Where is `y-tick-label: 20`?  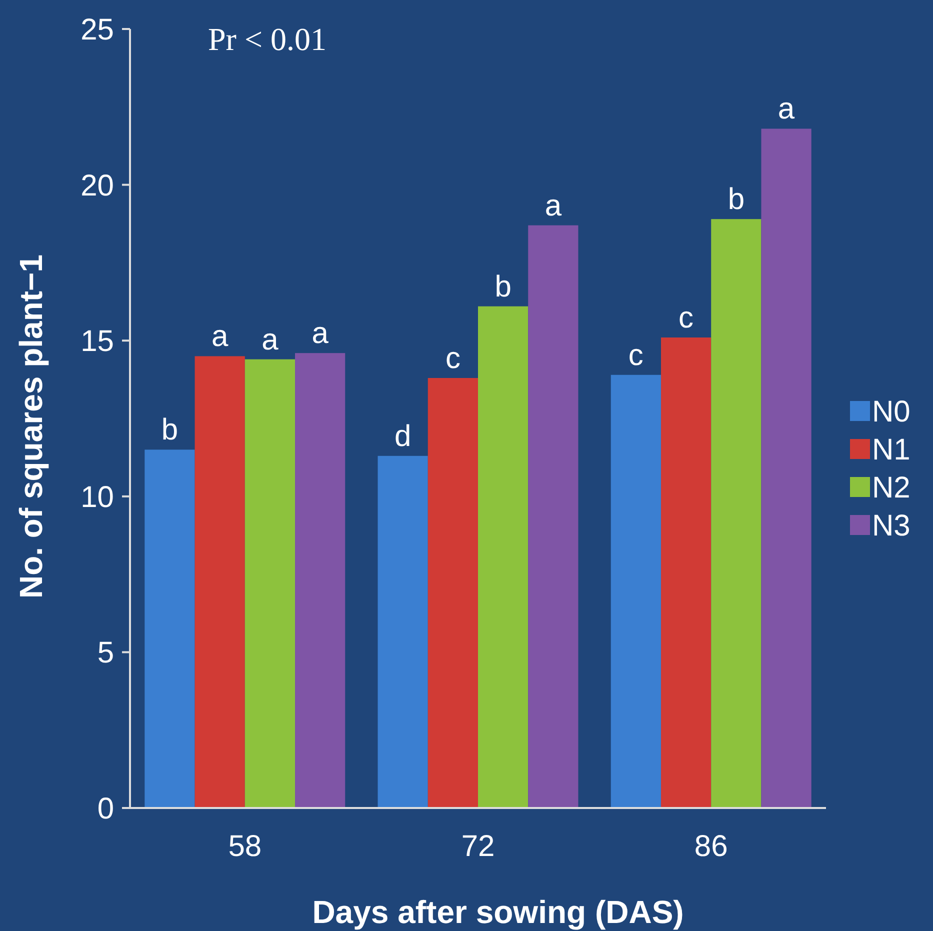
y-tick-label: 20 is located at coordinates (97, 185).